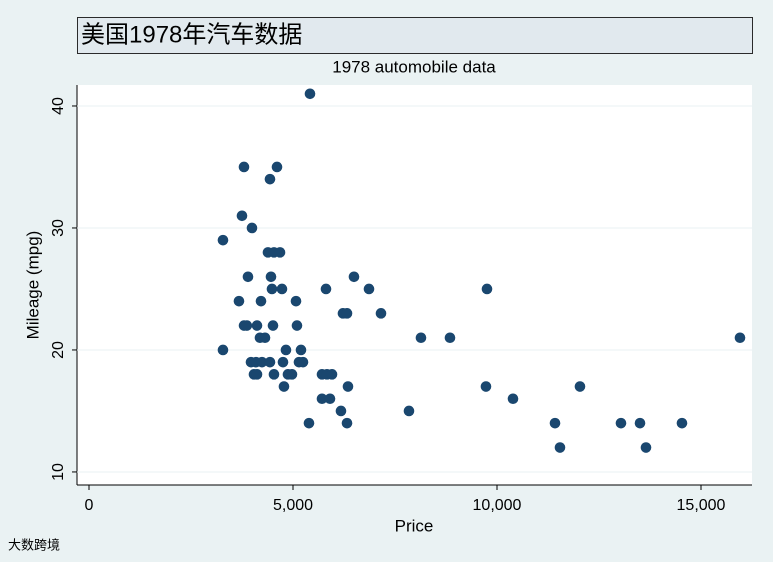 Image resolution: width=773 pixels, height=562 pixels. I want to click on watermark: 大数跨境, so click(34, 544).